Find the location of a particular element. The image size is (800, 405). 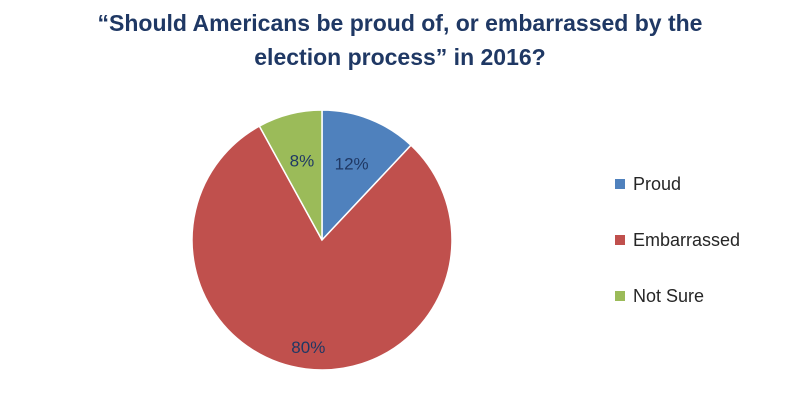

legend-label-proud: Proud is located at coordinates (657, 183).